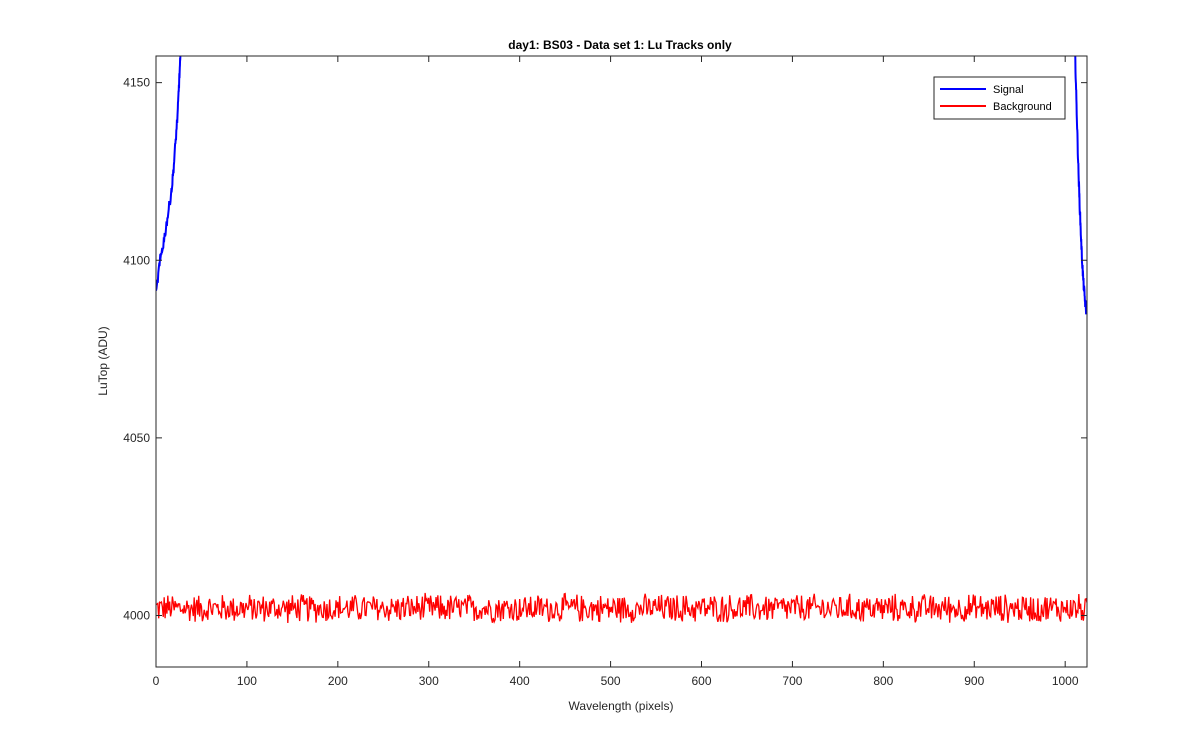 The height and width of the screenshot is (750, 1200). I want to click on legend: Signal Background, so click(999, 98).